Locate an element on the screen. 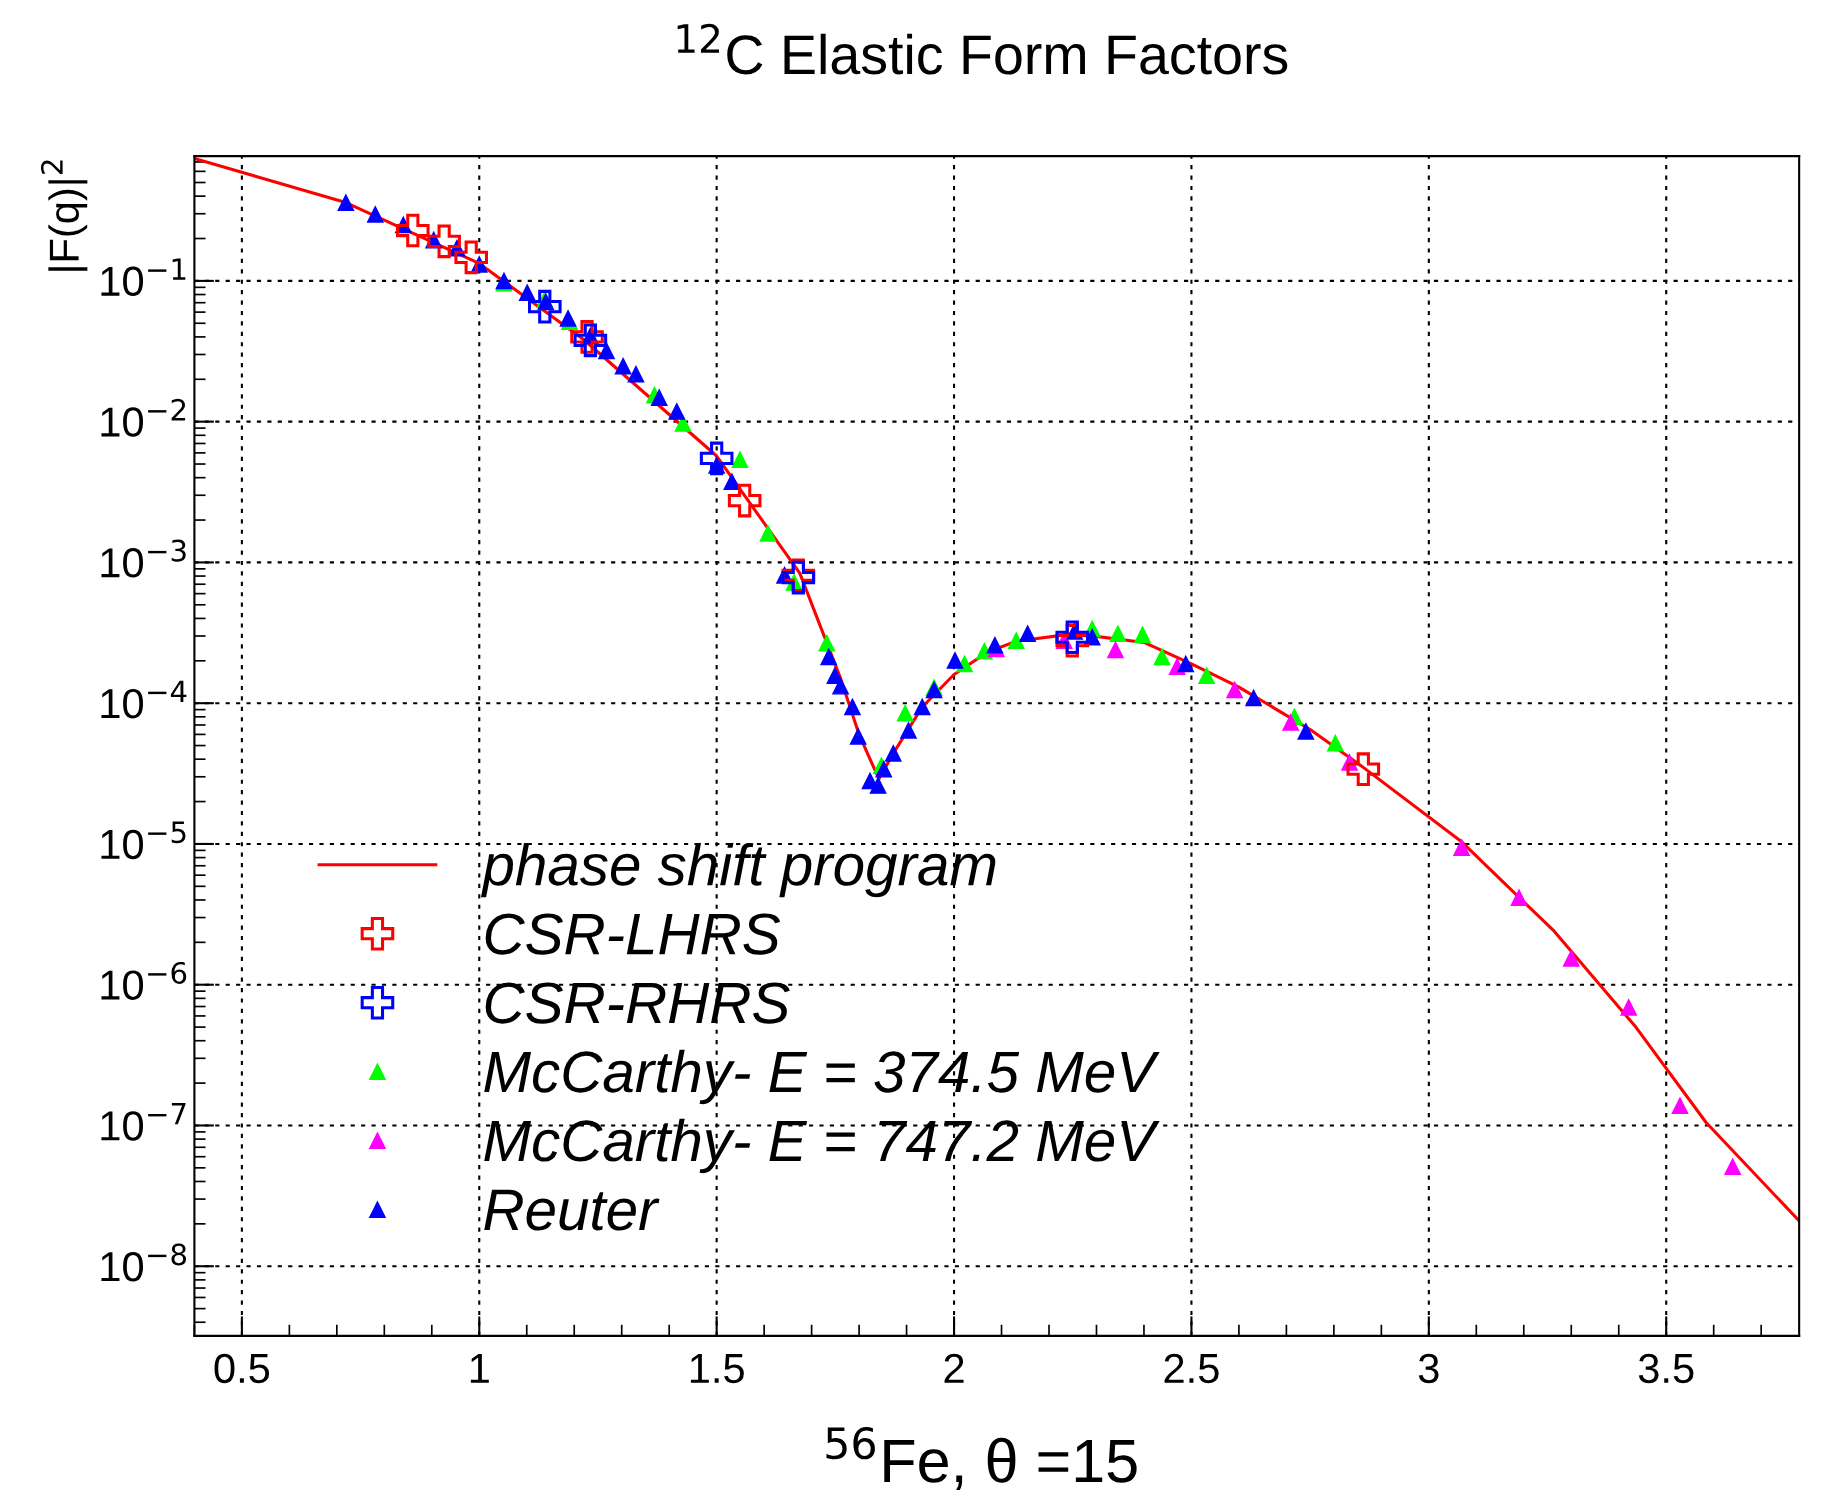 Image resolution: width=1834 pixels, height=1501 pixels. y-tick-label: 10$^{−1}$ is located at coordinates (143, 277).